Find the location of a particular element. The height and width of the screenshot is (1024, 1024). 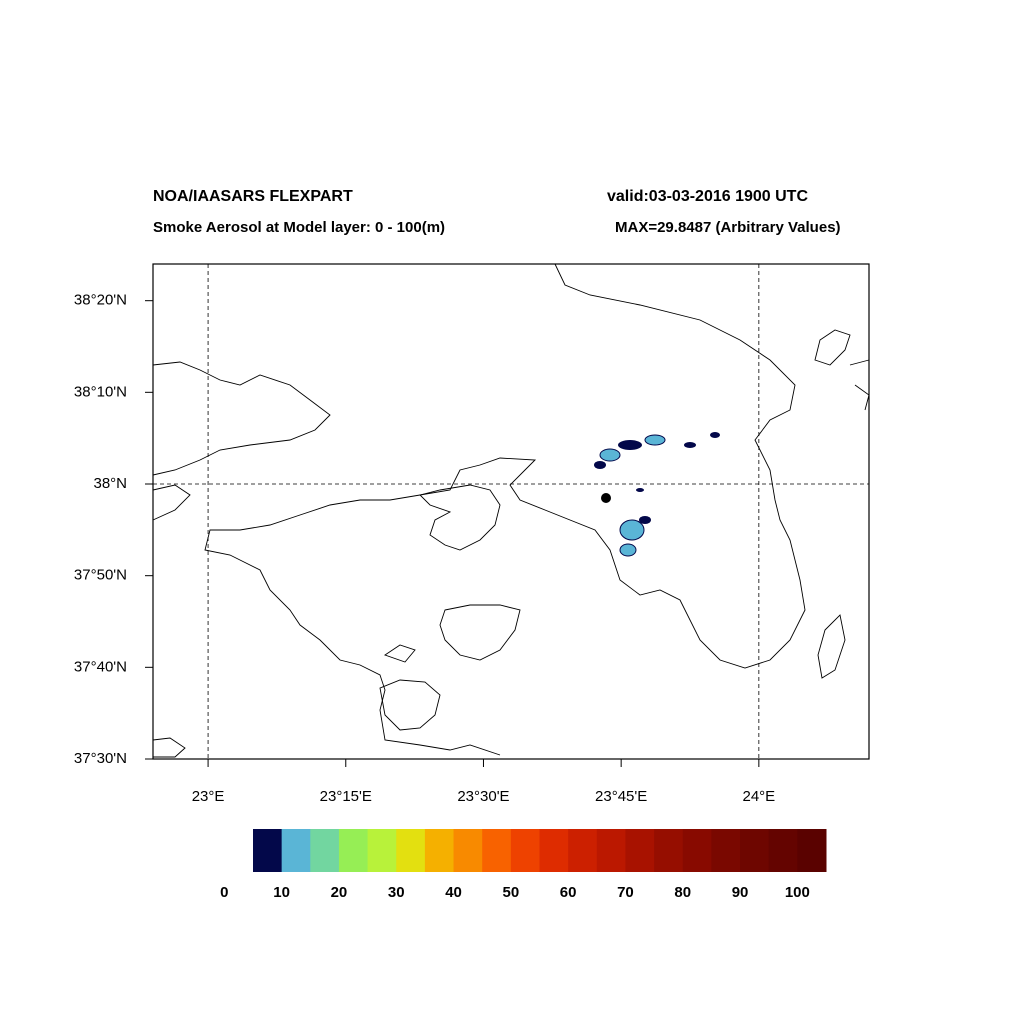

valid-time: valid:03-03-2016 1900 UTC is located at coordinates (707, 196).